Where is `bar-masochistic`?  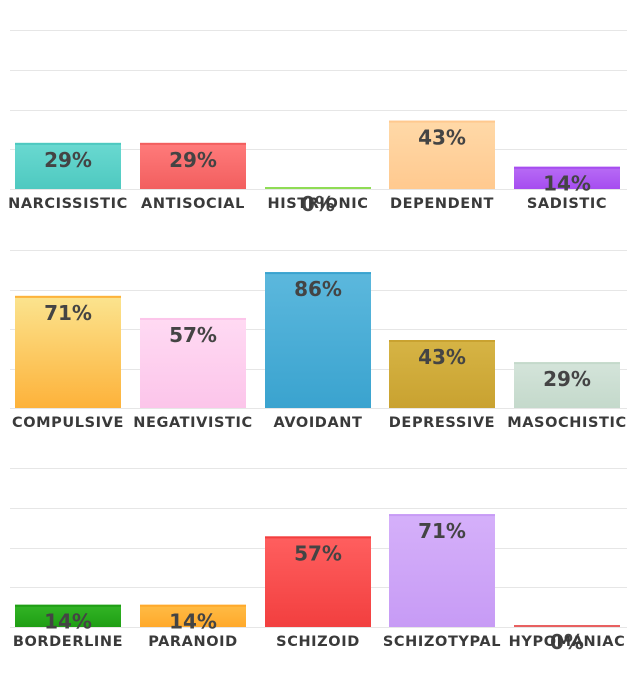
bar-masochistic is located at coordinates (567, 385).